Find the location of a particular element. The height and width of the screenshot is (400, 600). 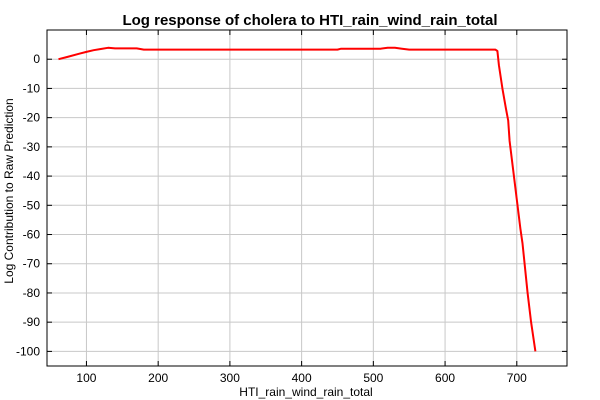

y-tick-label: -70 is located at coordinates (32, 264).